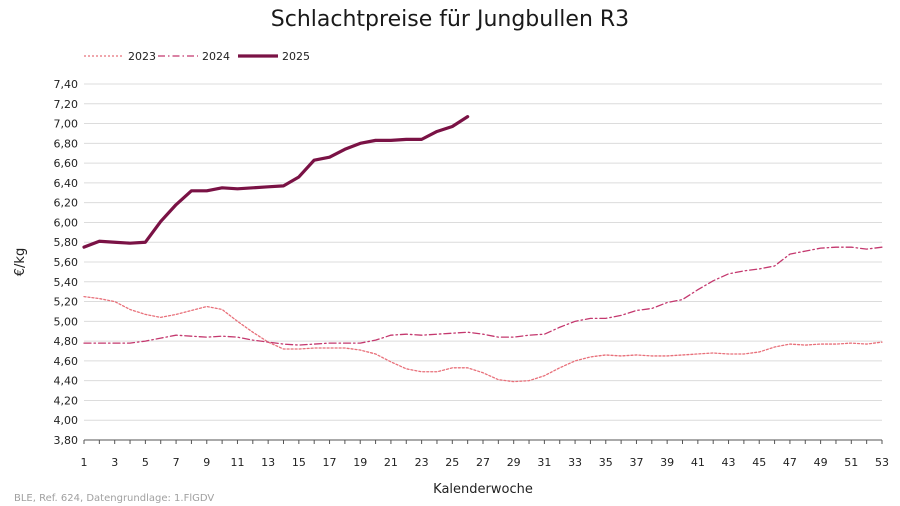 This screenshot has width=900, height=506. I want to click on chart-title: Schlachtpreise für Jungbullen R3, so click(450, 19).